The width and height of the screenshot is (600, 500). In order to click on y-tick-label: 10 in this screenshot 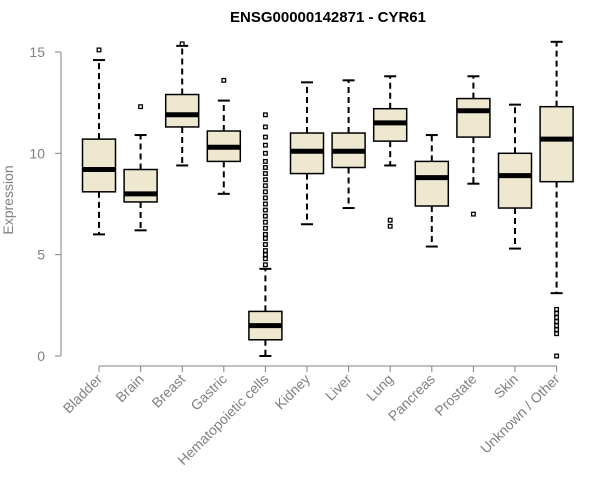, I will do `click(37, 153)`.